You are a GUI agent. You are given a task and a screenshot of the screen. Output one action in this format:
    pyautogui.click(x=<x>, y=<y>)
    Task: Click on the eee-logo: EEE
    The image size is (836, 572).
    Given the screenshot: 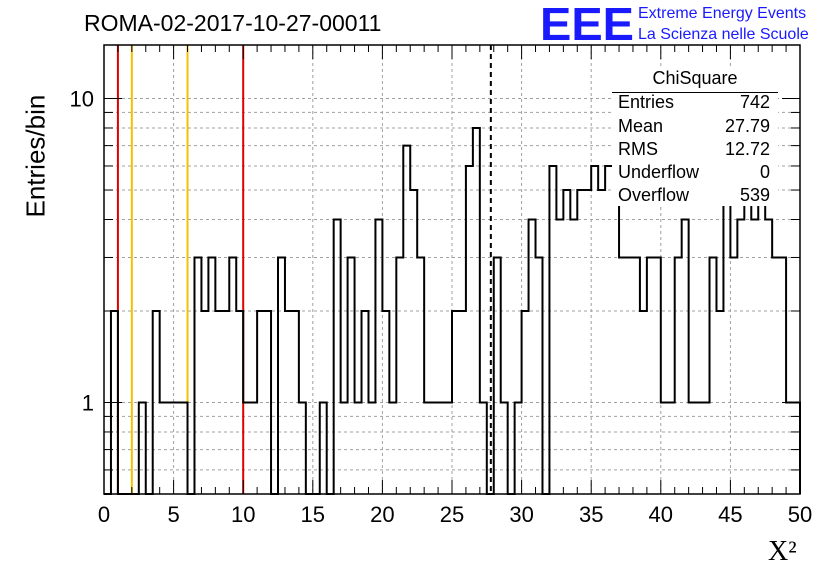 What is the action you would take?
    pyautogui.click(x=587, y=23)
    